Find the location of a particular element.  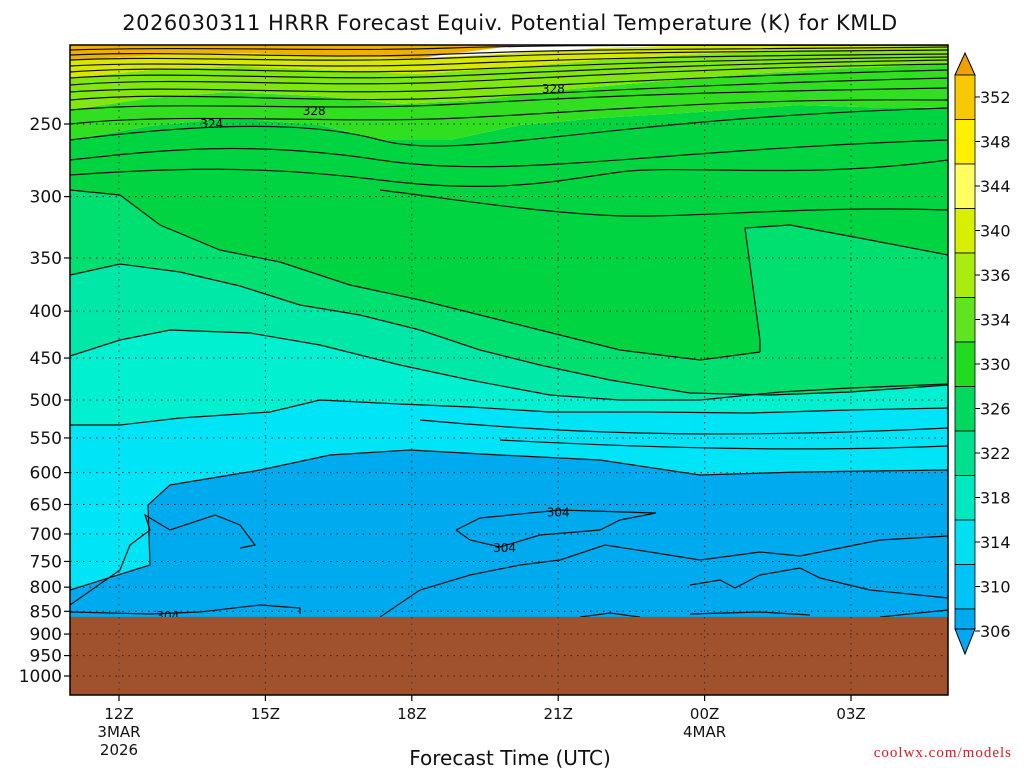

y-tick-label: 550 is located at coordinates (46, 439).